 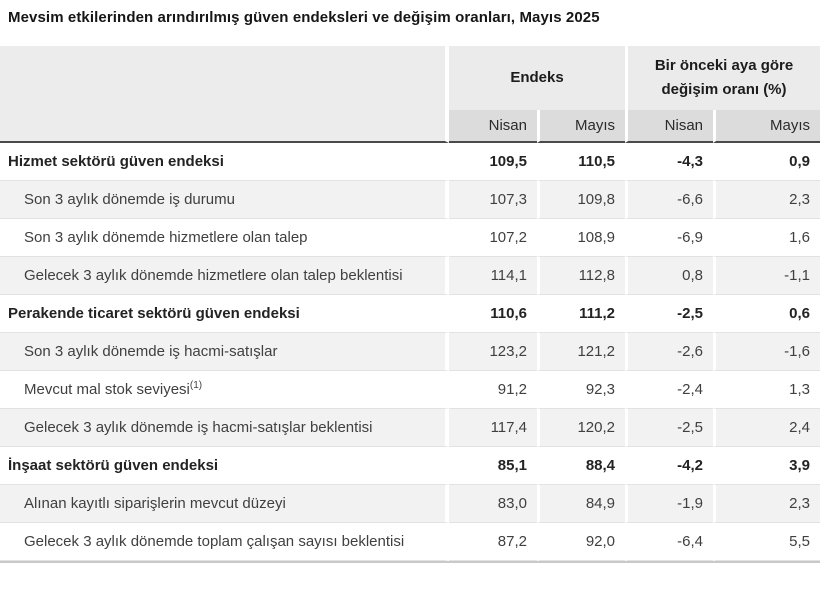 What do you see at coordinates (581, 314) in the screenshot?
I see `value-cell: 111,2` at bounding box center [581, 314].